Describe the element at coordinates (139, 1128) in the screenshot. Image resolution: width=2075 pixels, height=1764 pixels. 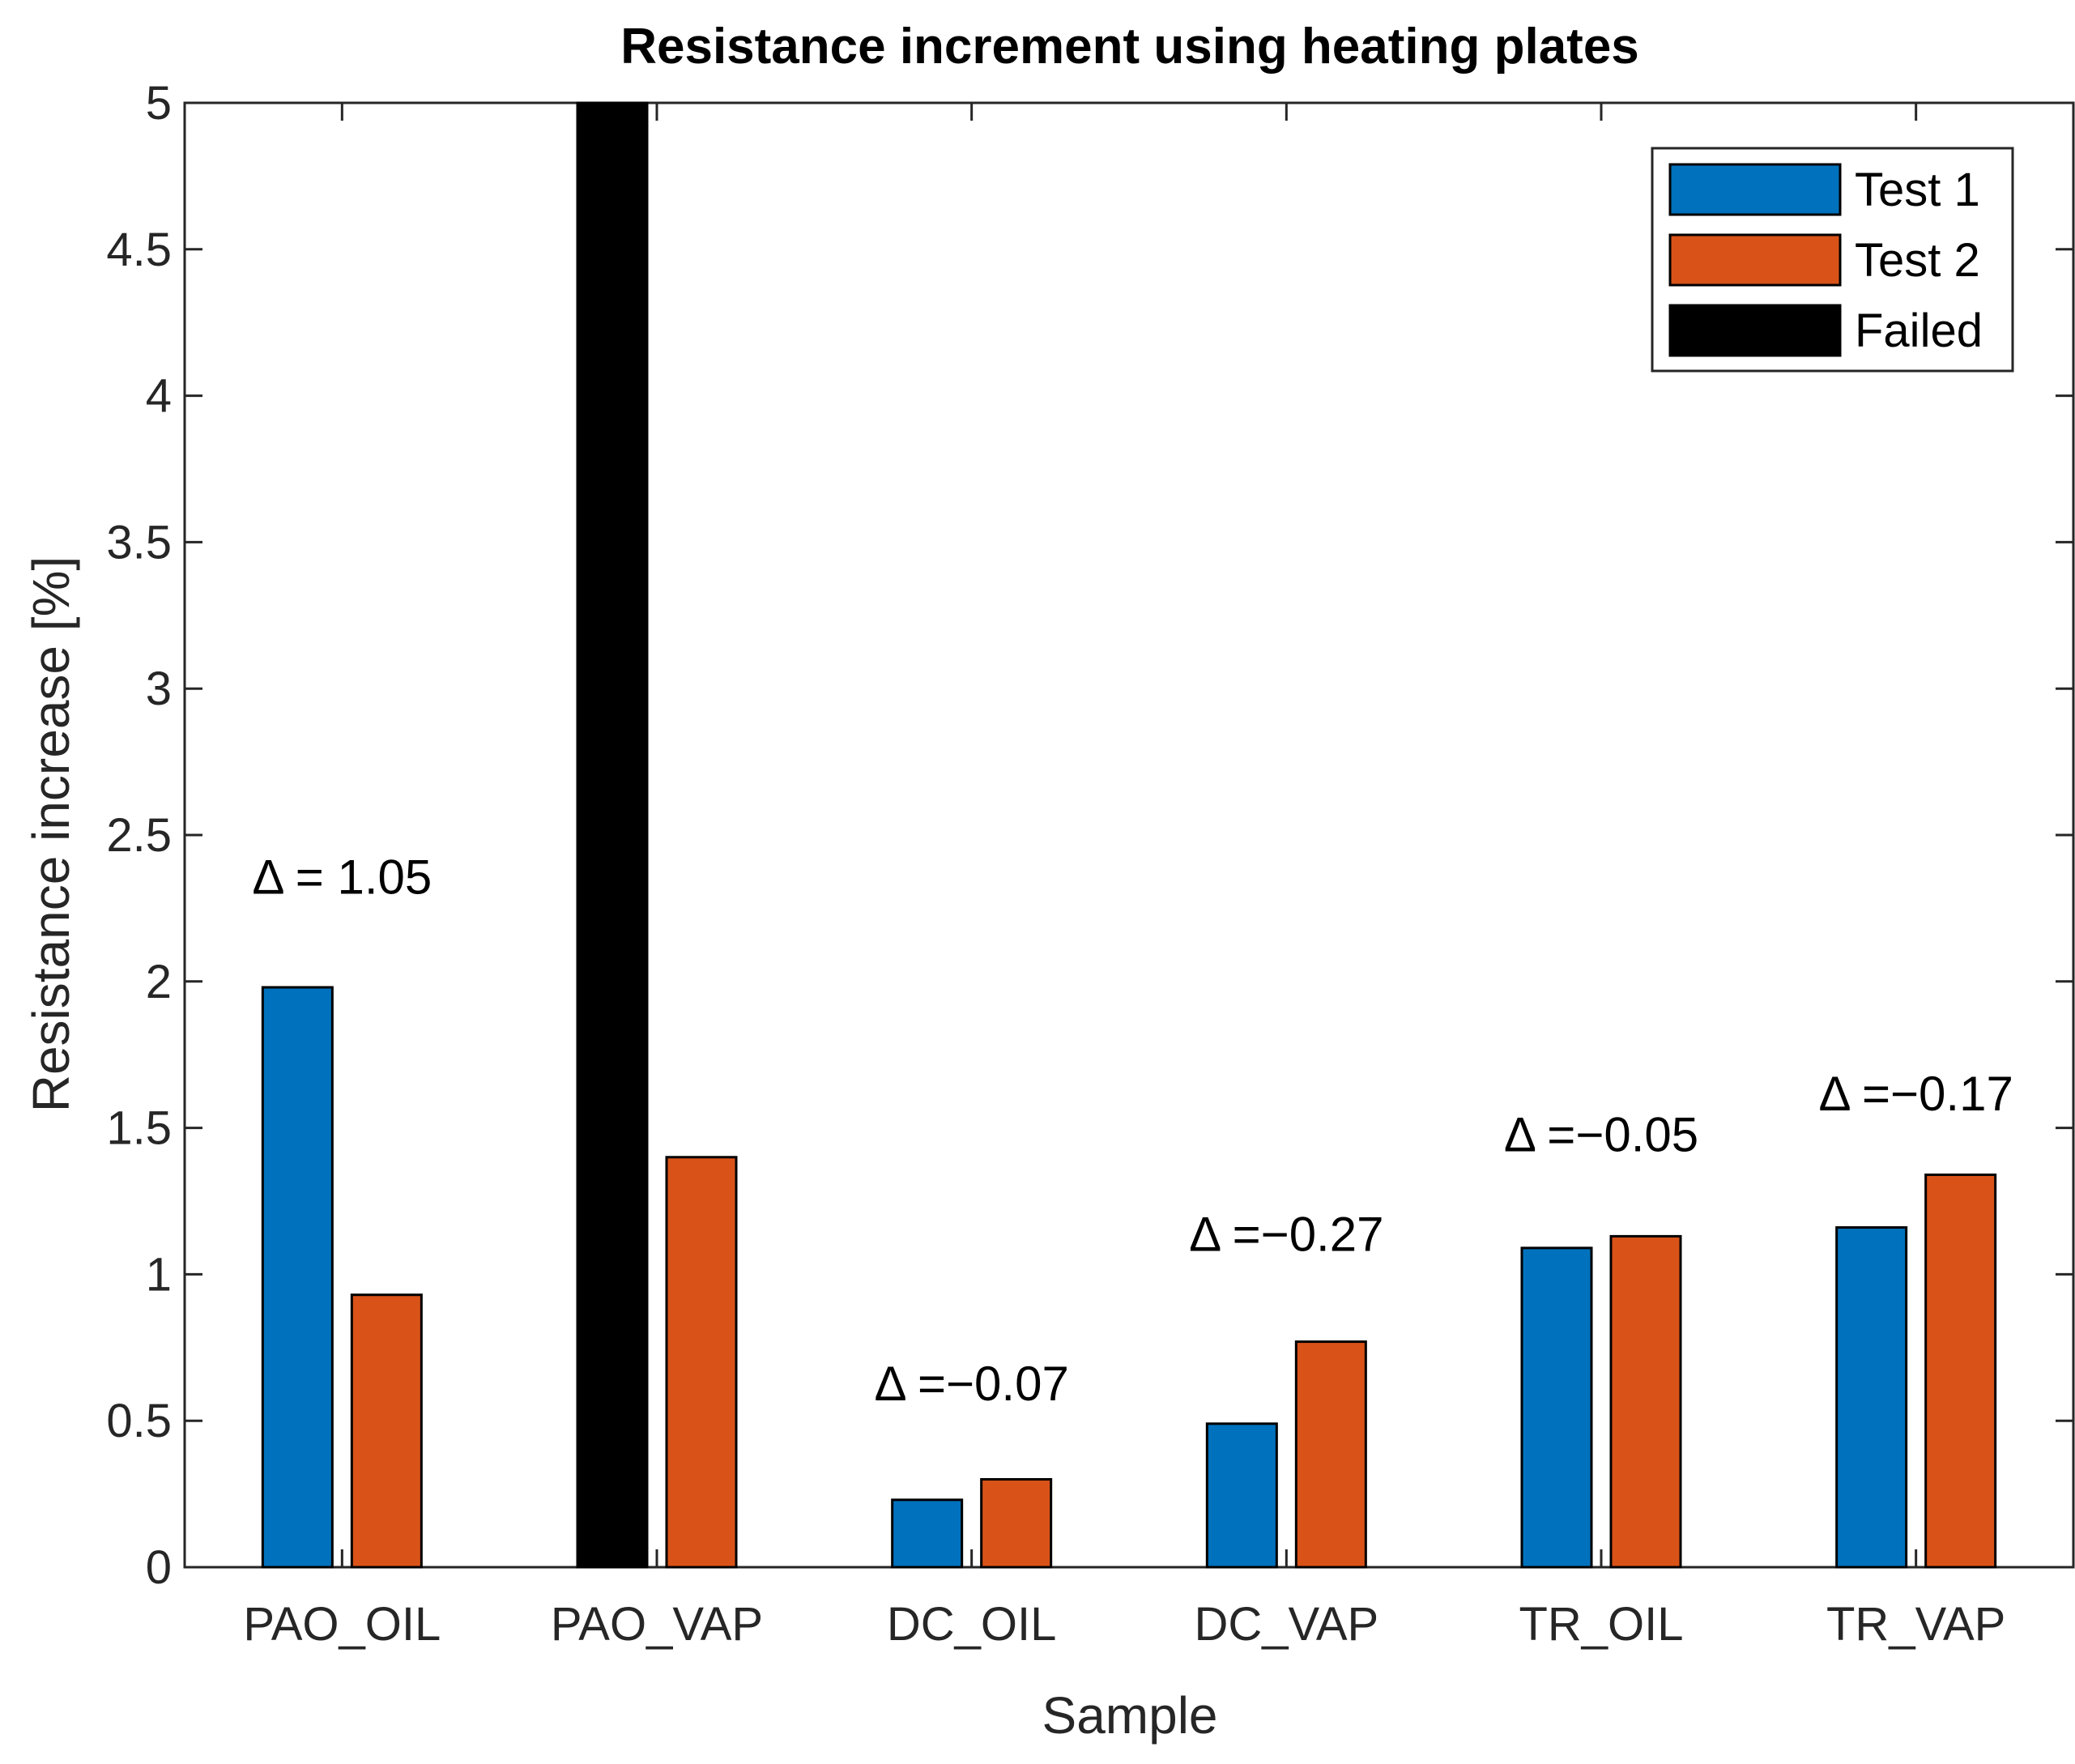
I see `y-tick-label: 1.5` at that location.